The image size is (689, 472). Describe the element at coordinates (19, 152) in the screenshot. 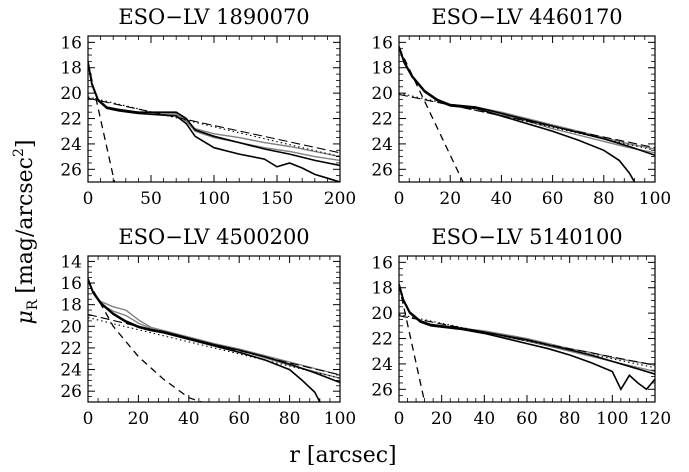

I see `y-axis-label-superscript: 2` at that location.